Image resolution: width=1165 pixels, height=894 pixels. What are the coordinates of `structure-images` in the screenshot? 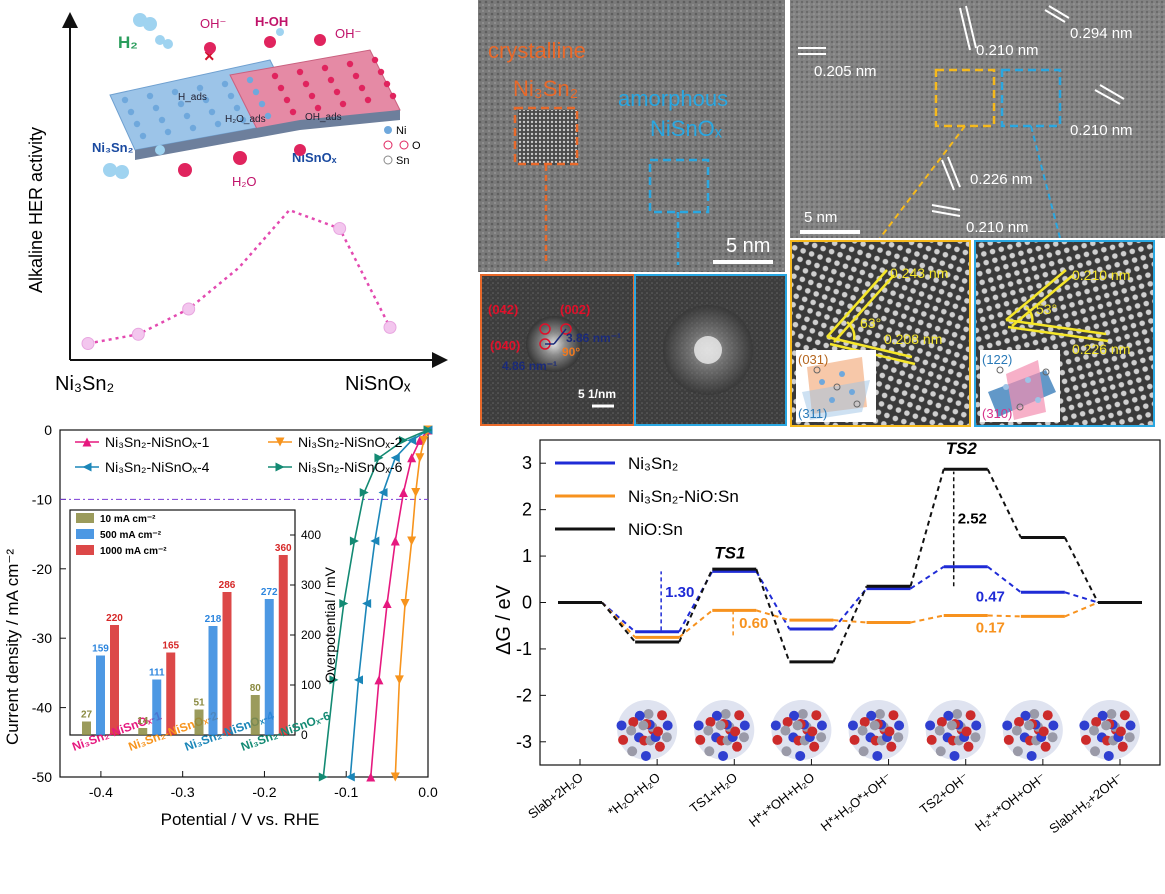 It's located at (878, 730).